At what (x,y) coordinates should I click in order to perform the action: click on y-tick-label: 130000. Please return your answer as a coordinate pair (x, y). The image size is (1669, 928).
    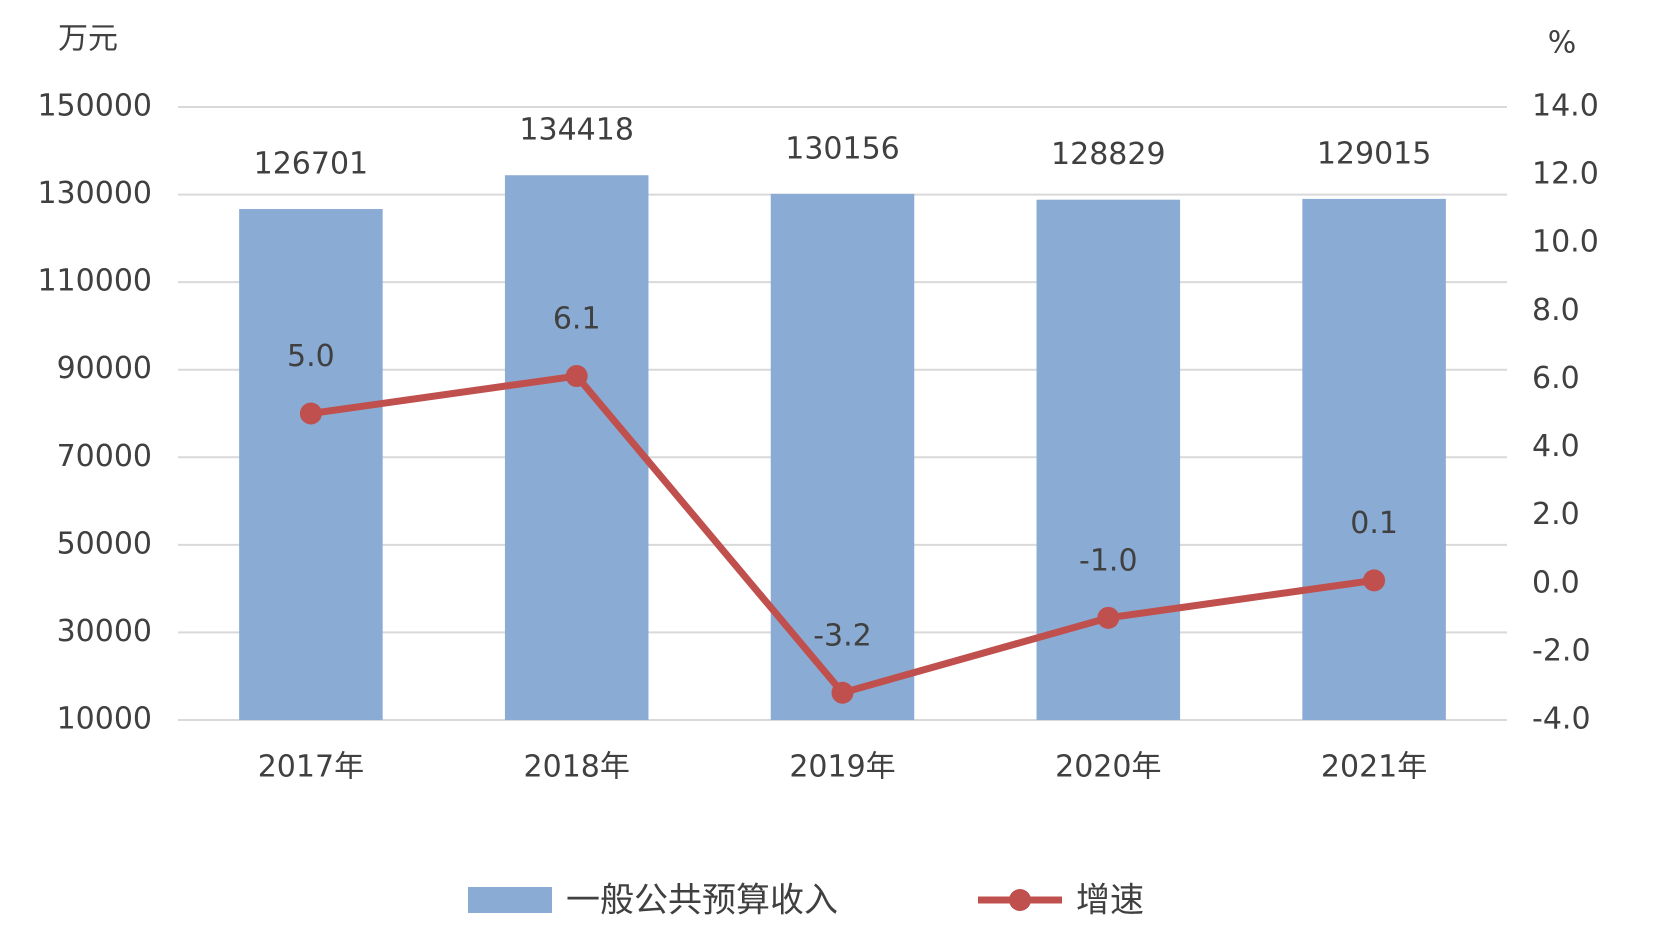
    Looking at the image, I should click on (94, 193).